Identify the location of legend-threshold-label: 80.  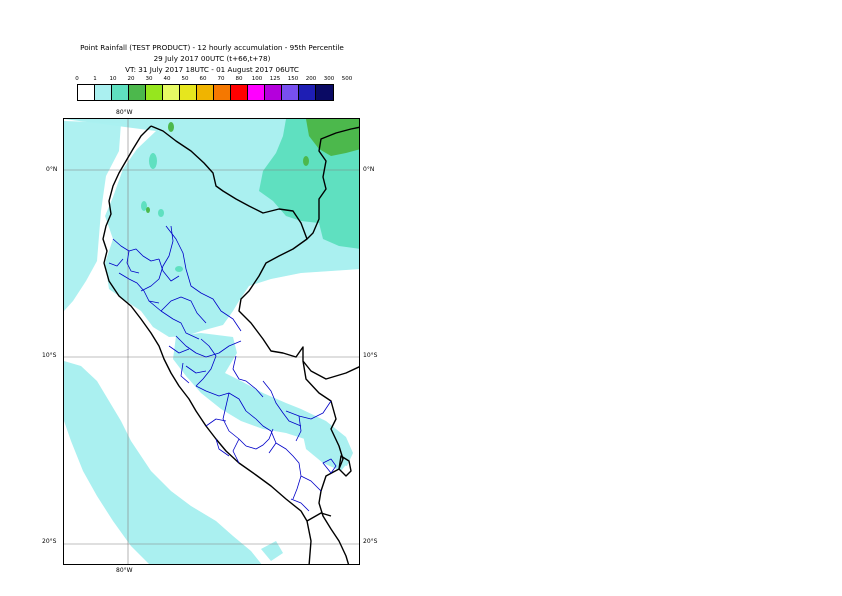
(239, 79).